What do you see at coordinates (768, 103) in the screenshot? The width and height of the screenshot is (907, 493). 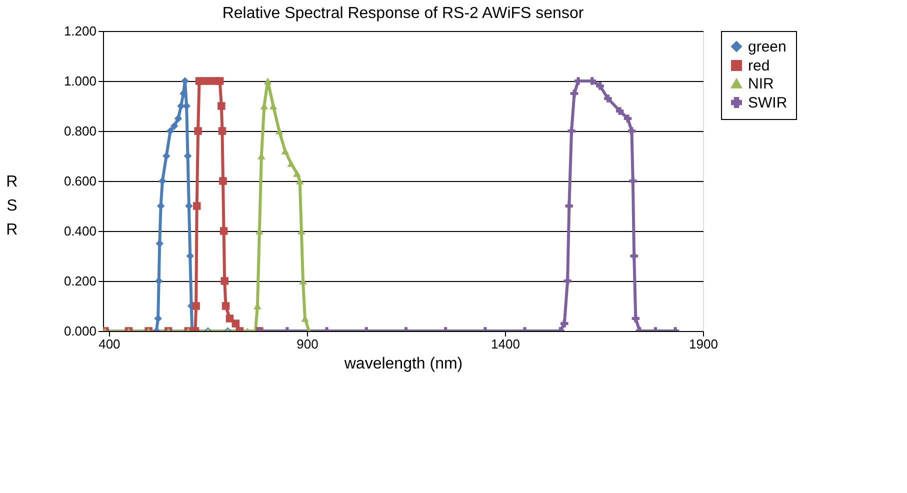 I see `legend-label: SWIR` at bounding box center [768, 103].